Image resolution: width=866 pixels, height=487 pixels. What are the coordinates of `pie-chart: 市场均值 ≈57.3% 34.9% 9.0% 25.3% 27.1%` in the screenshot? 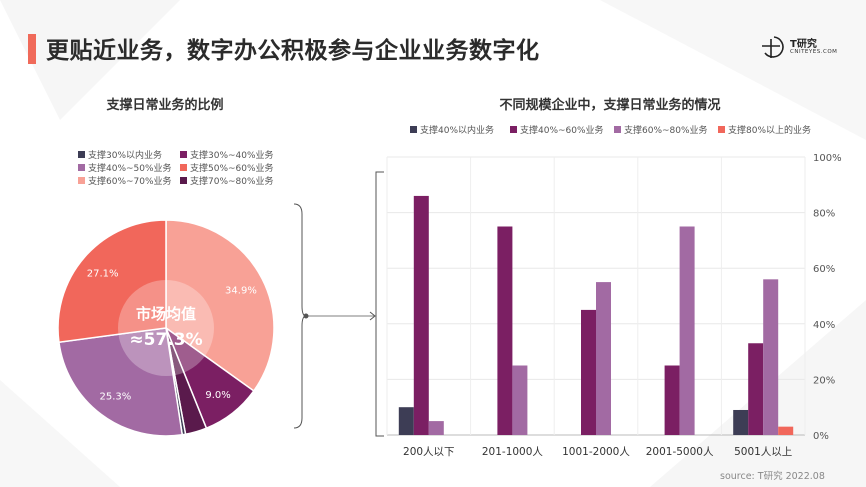 It's located at (166, 328).